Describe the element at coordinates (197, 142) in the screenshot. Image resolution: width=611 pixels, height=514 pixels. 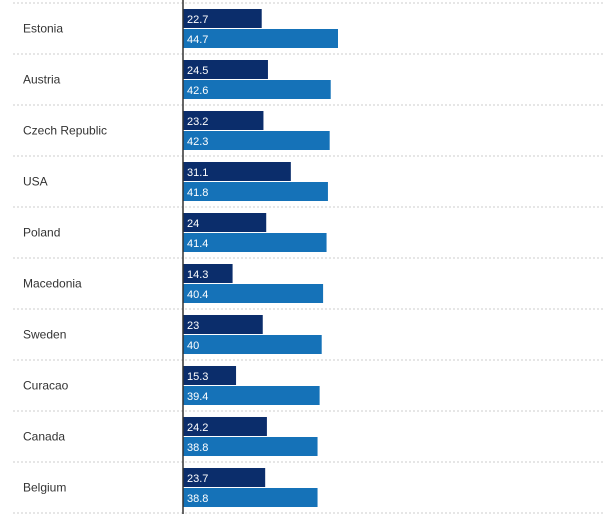
I see `bar-value-label: 42.3` at that location.